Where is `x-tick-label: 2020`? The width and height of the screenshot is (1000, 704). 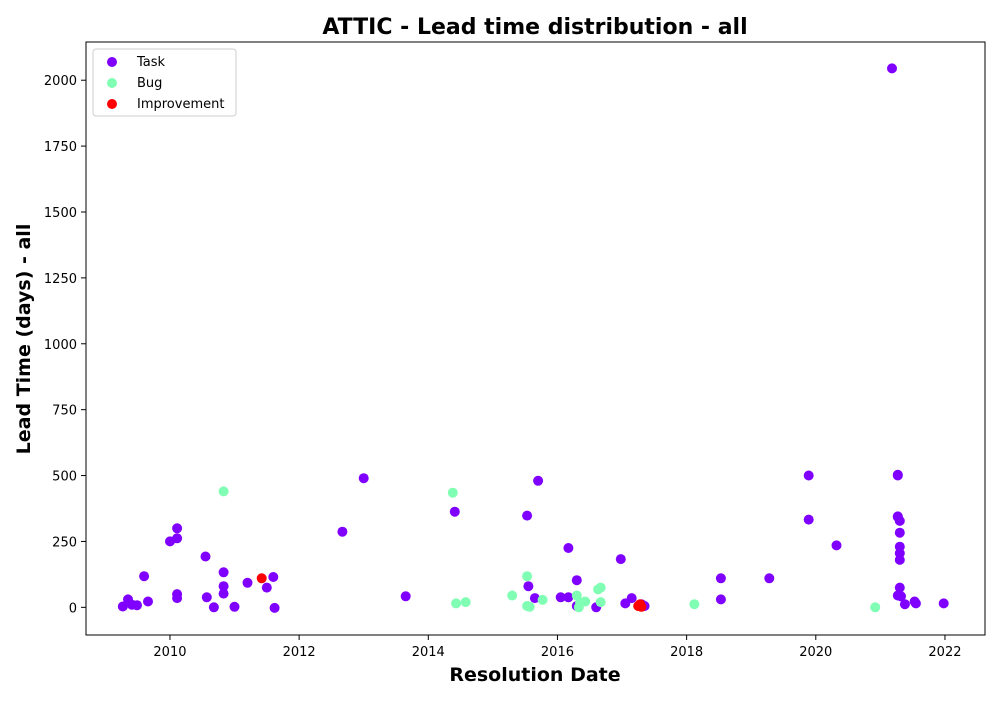 x-tick-label: 2020 is located at coordinates (815, 652).